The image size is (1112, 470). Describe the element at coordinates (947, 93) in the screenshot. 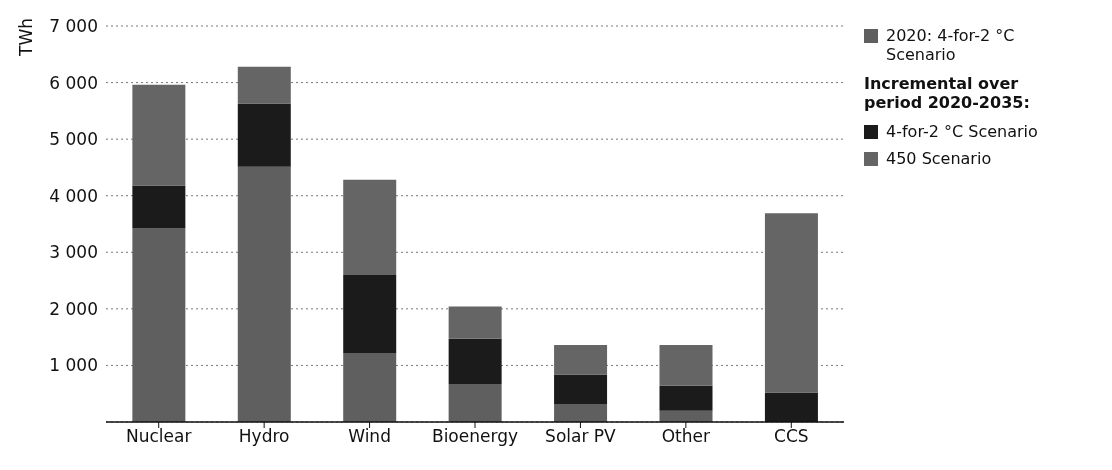

I see `legend-title: Incremental over period 2020-2035:` at that location.